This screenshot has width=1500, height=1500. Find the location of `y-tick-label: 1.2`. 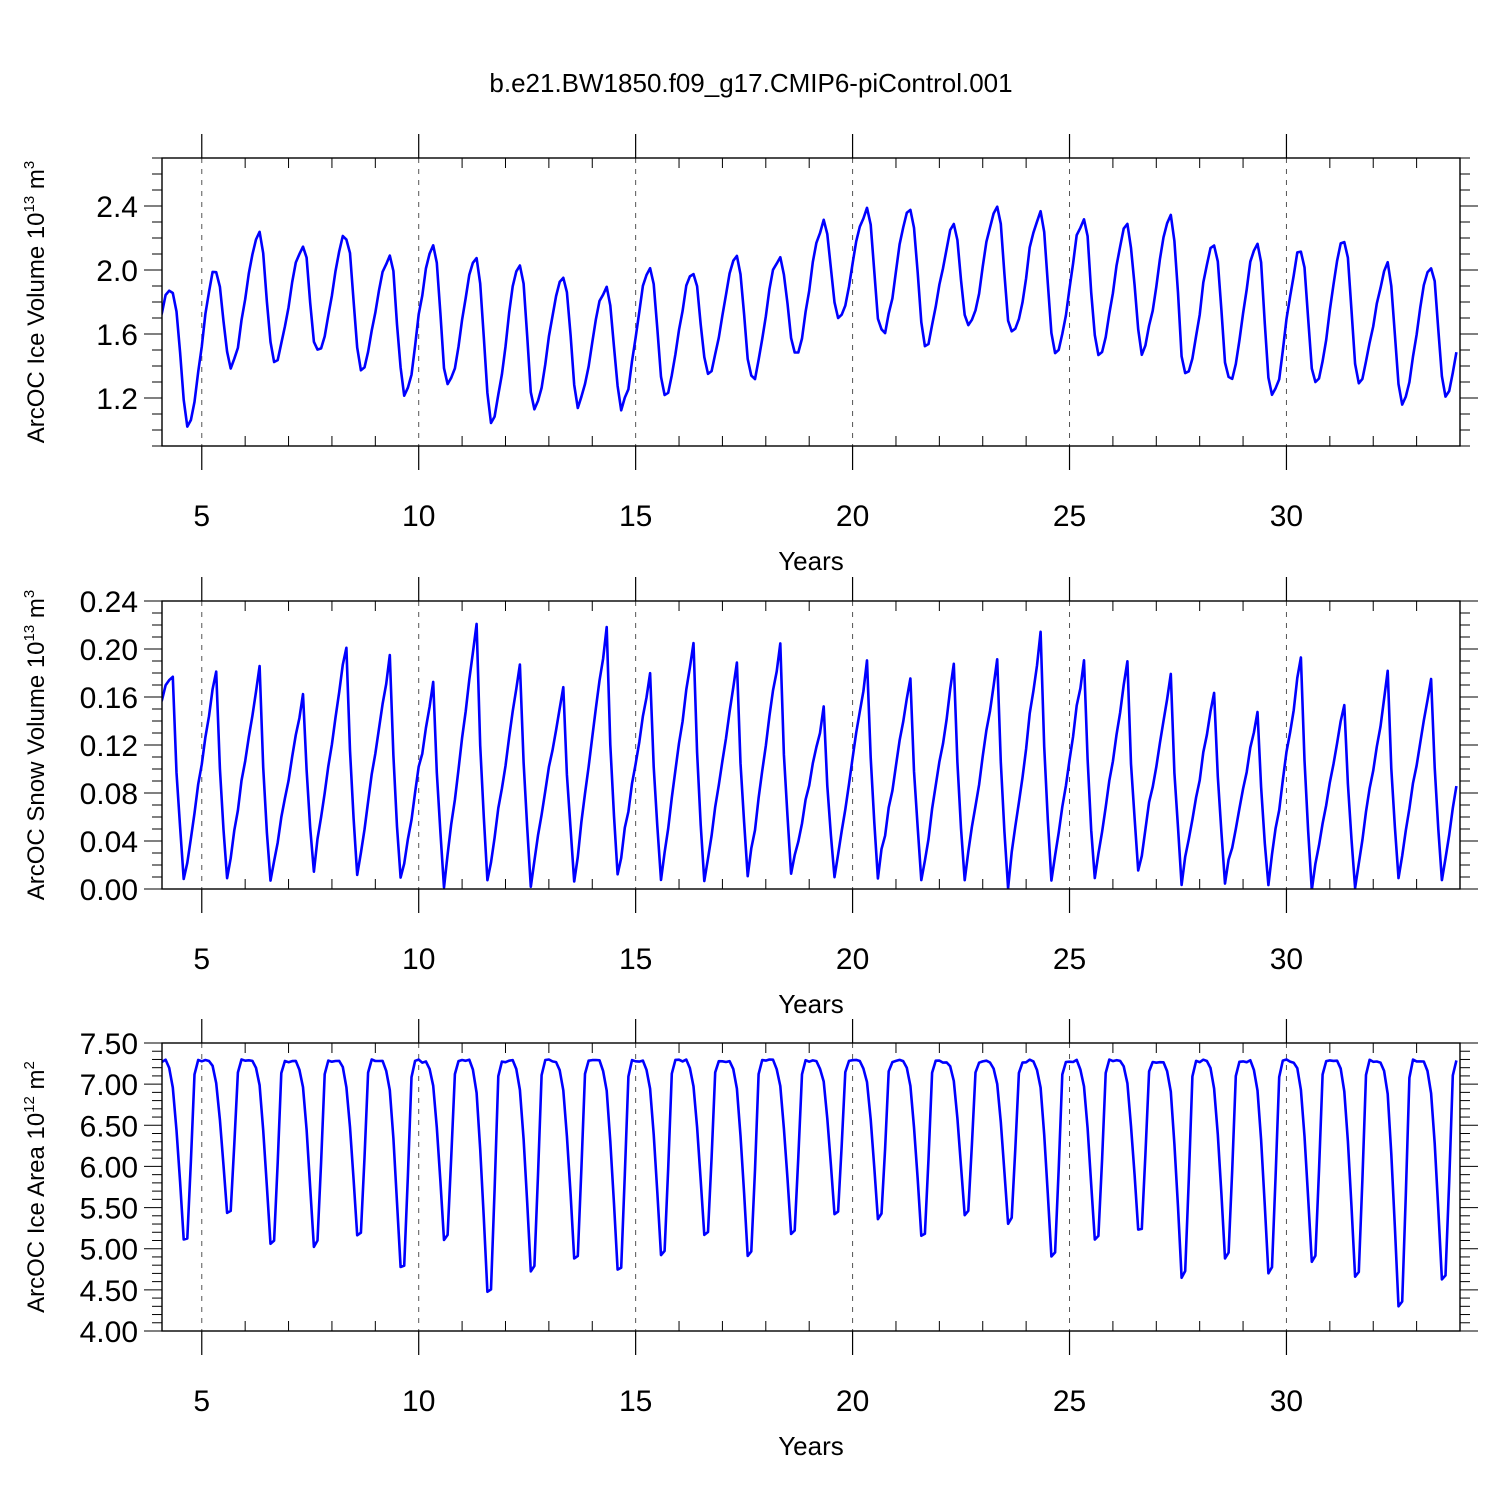

y-tick-label: 1.2 is located at coordinates (117, 399).